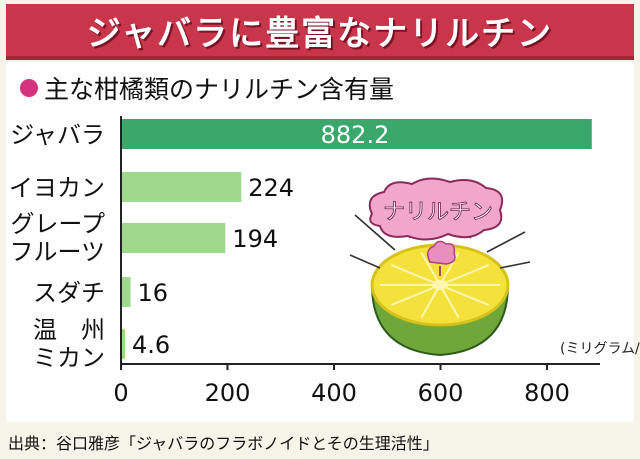 Image resolution: width=640 pixels, height=459 pixels. What do you see at coordinates (441, 393) in the screenshot?
I see `x-tick-label: 600` at bounding box center [441, 393].